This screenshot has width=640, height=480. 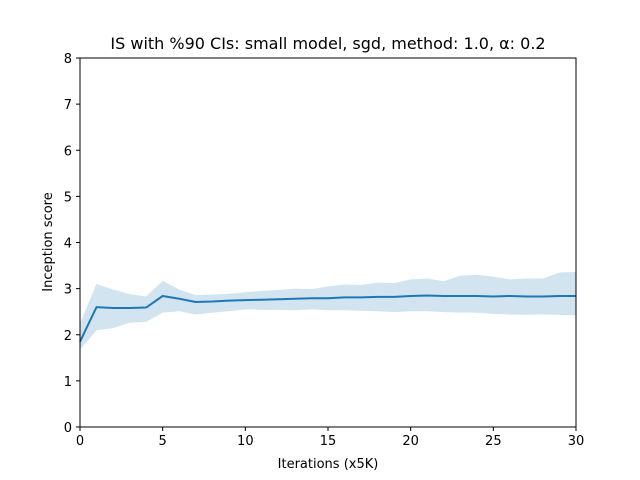 I want to click on x-tick-label: 25, so click(x=493, y=441).